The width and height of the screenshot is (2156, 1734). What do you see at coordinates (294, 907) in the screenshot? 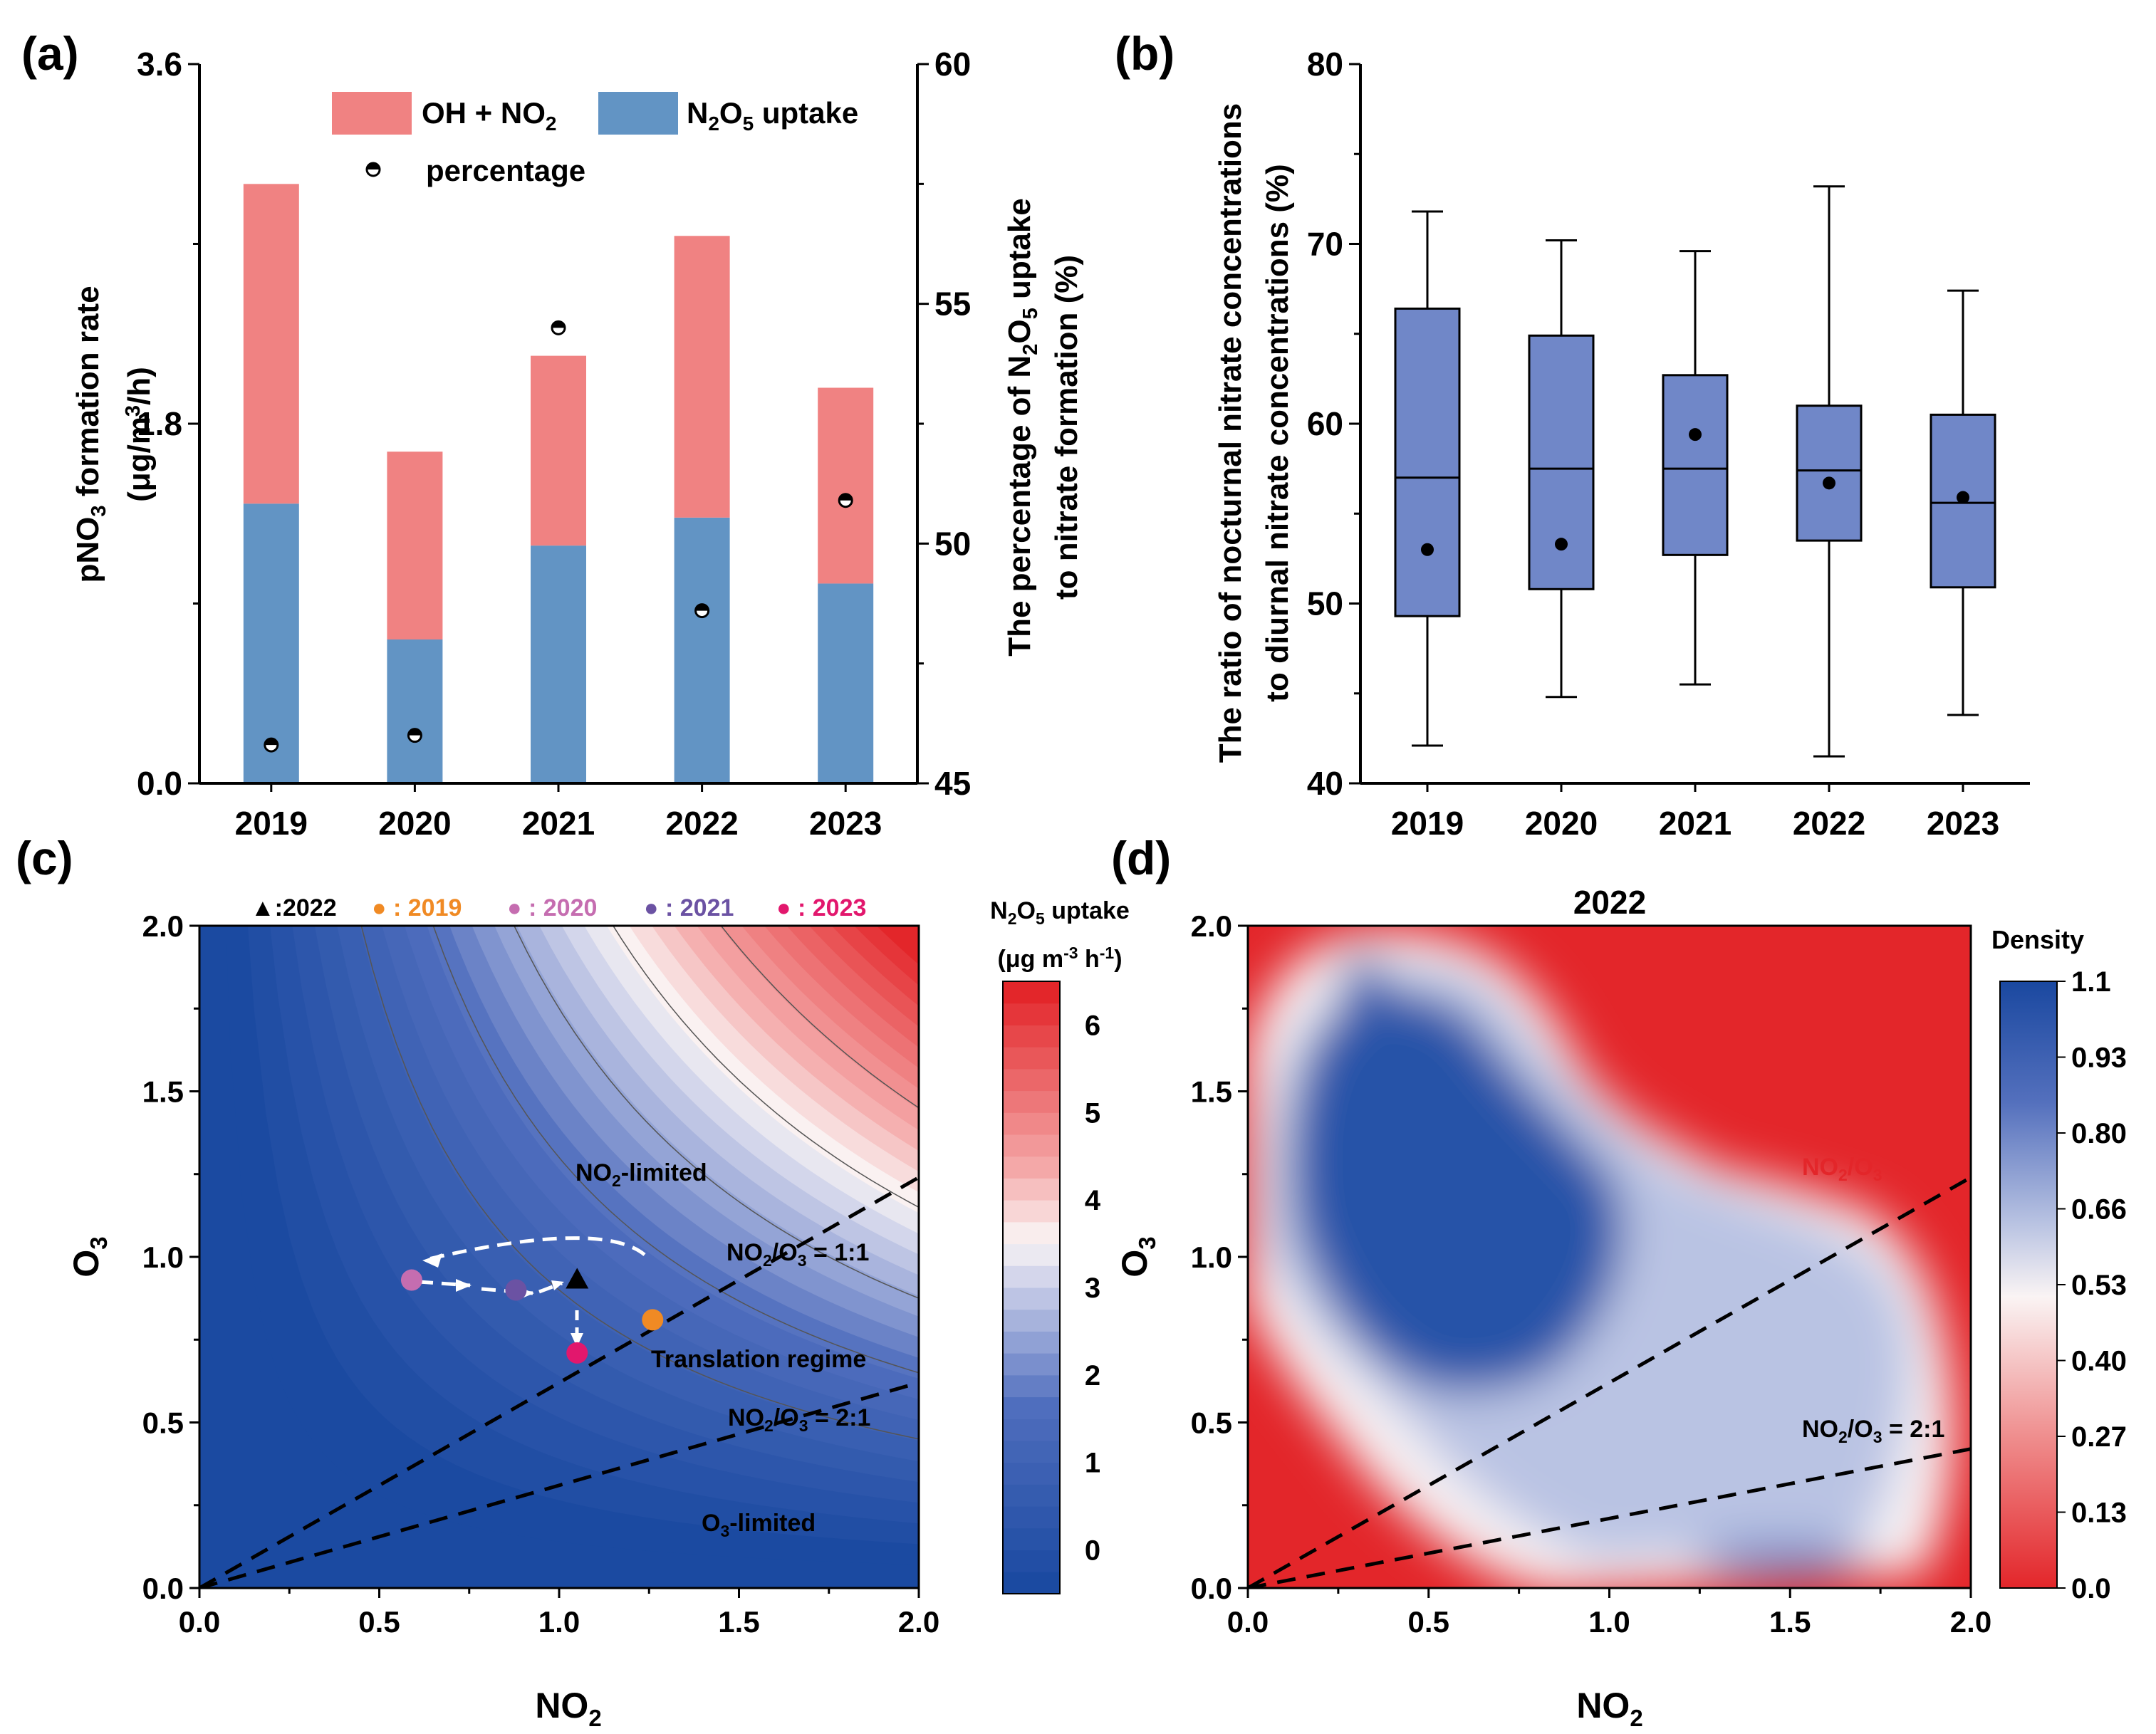
I see `legend-item-0: ▲:2022` at bounding box center [294, 907].